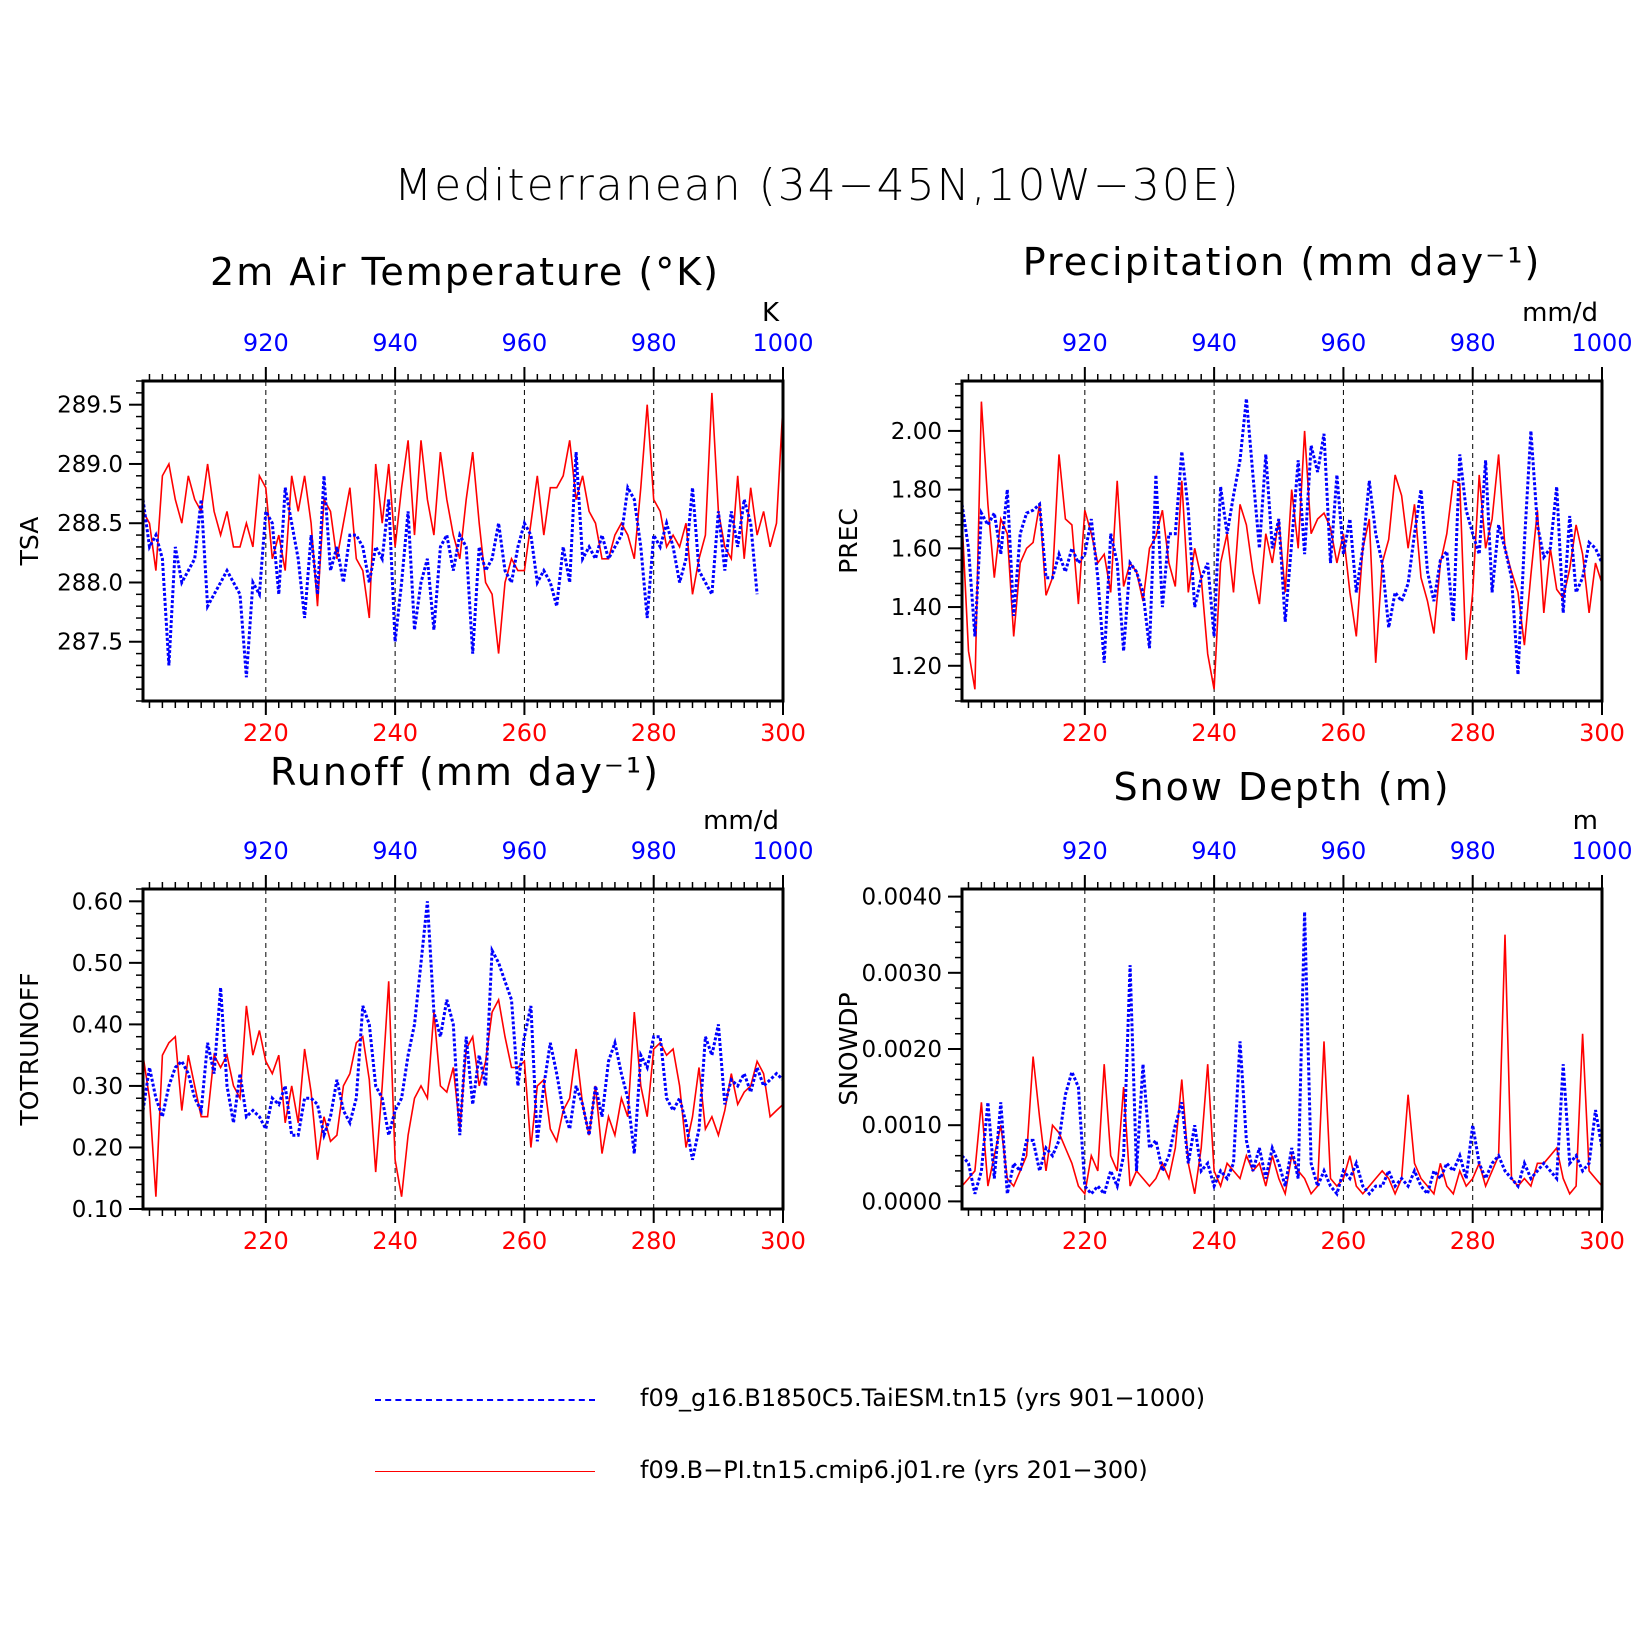 The width and height of the screenshot is (1635, 1638). I want to click on panel-title: Precipitation (mm day⁻¹), so click(1282, 262).